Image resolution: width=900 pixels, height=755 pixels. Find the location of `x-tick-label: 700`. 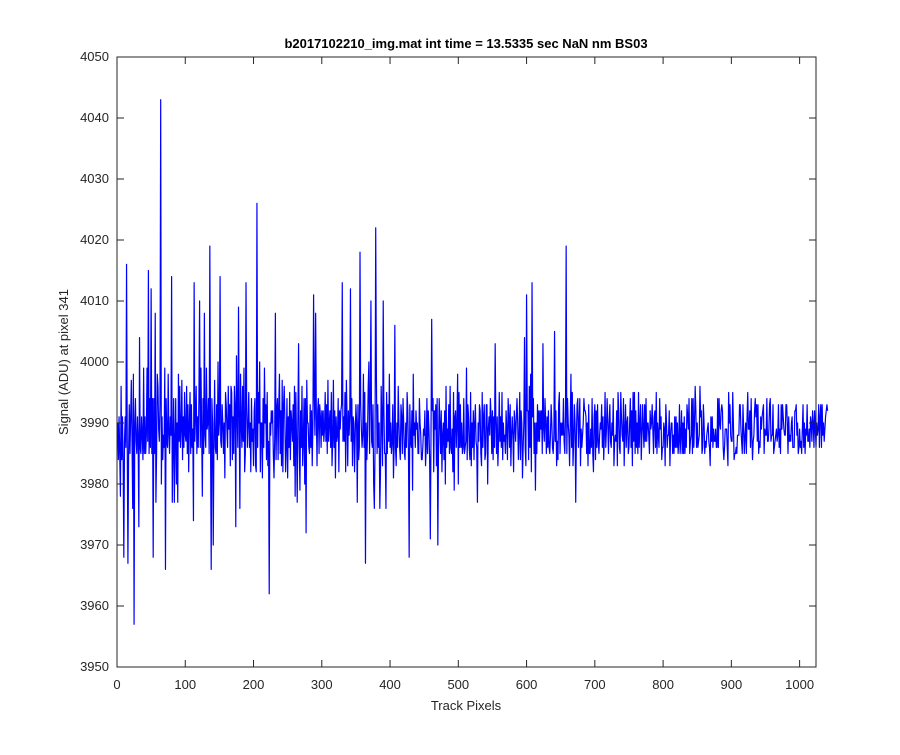

x-tick-label: 700 is located at coordinates (595, 684).